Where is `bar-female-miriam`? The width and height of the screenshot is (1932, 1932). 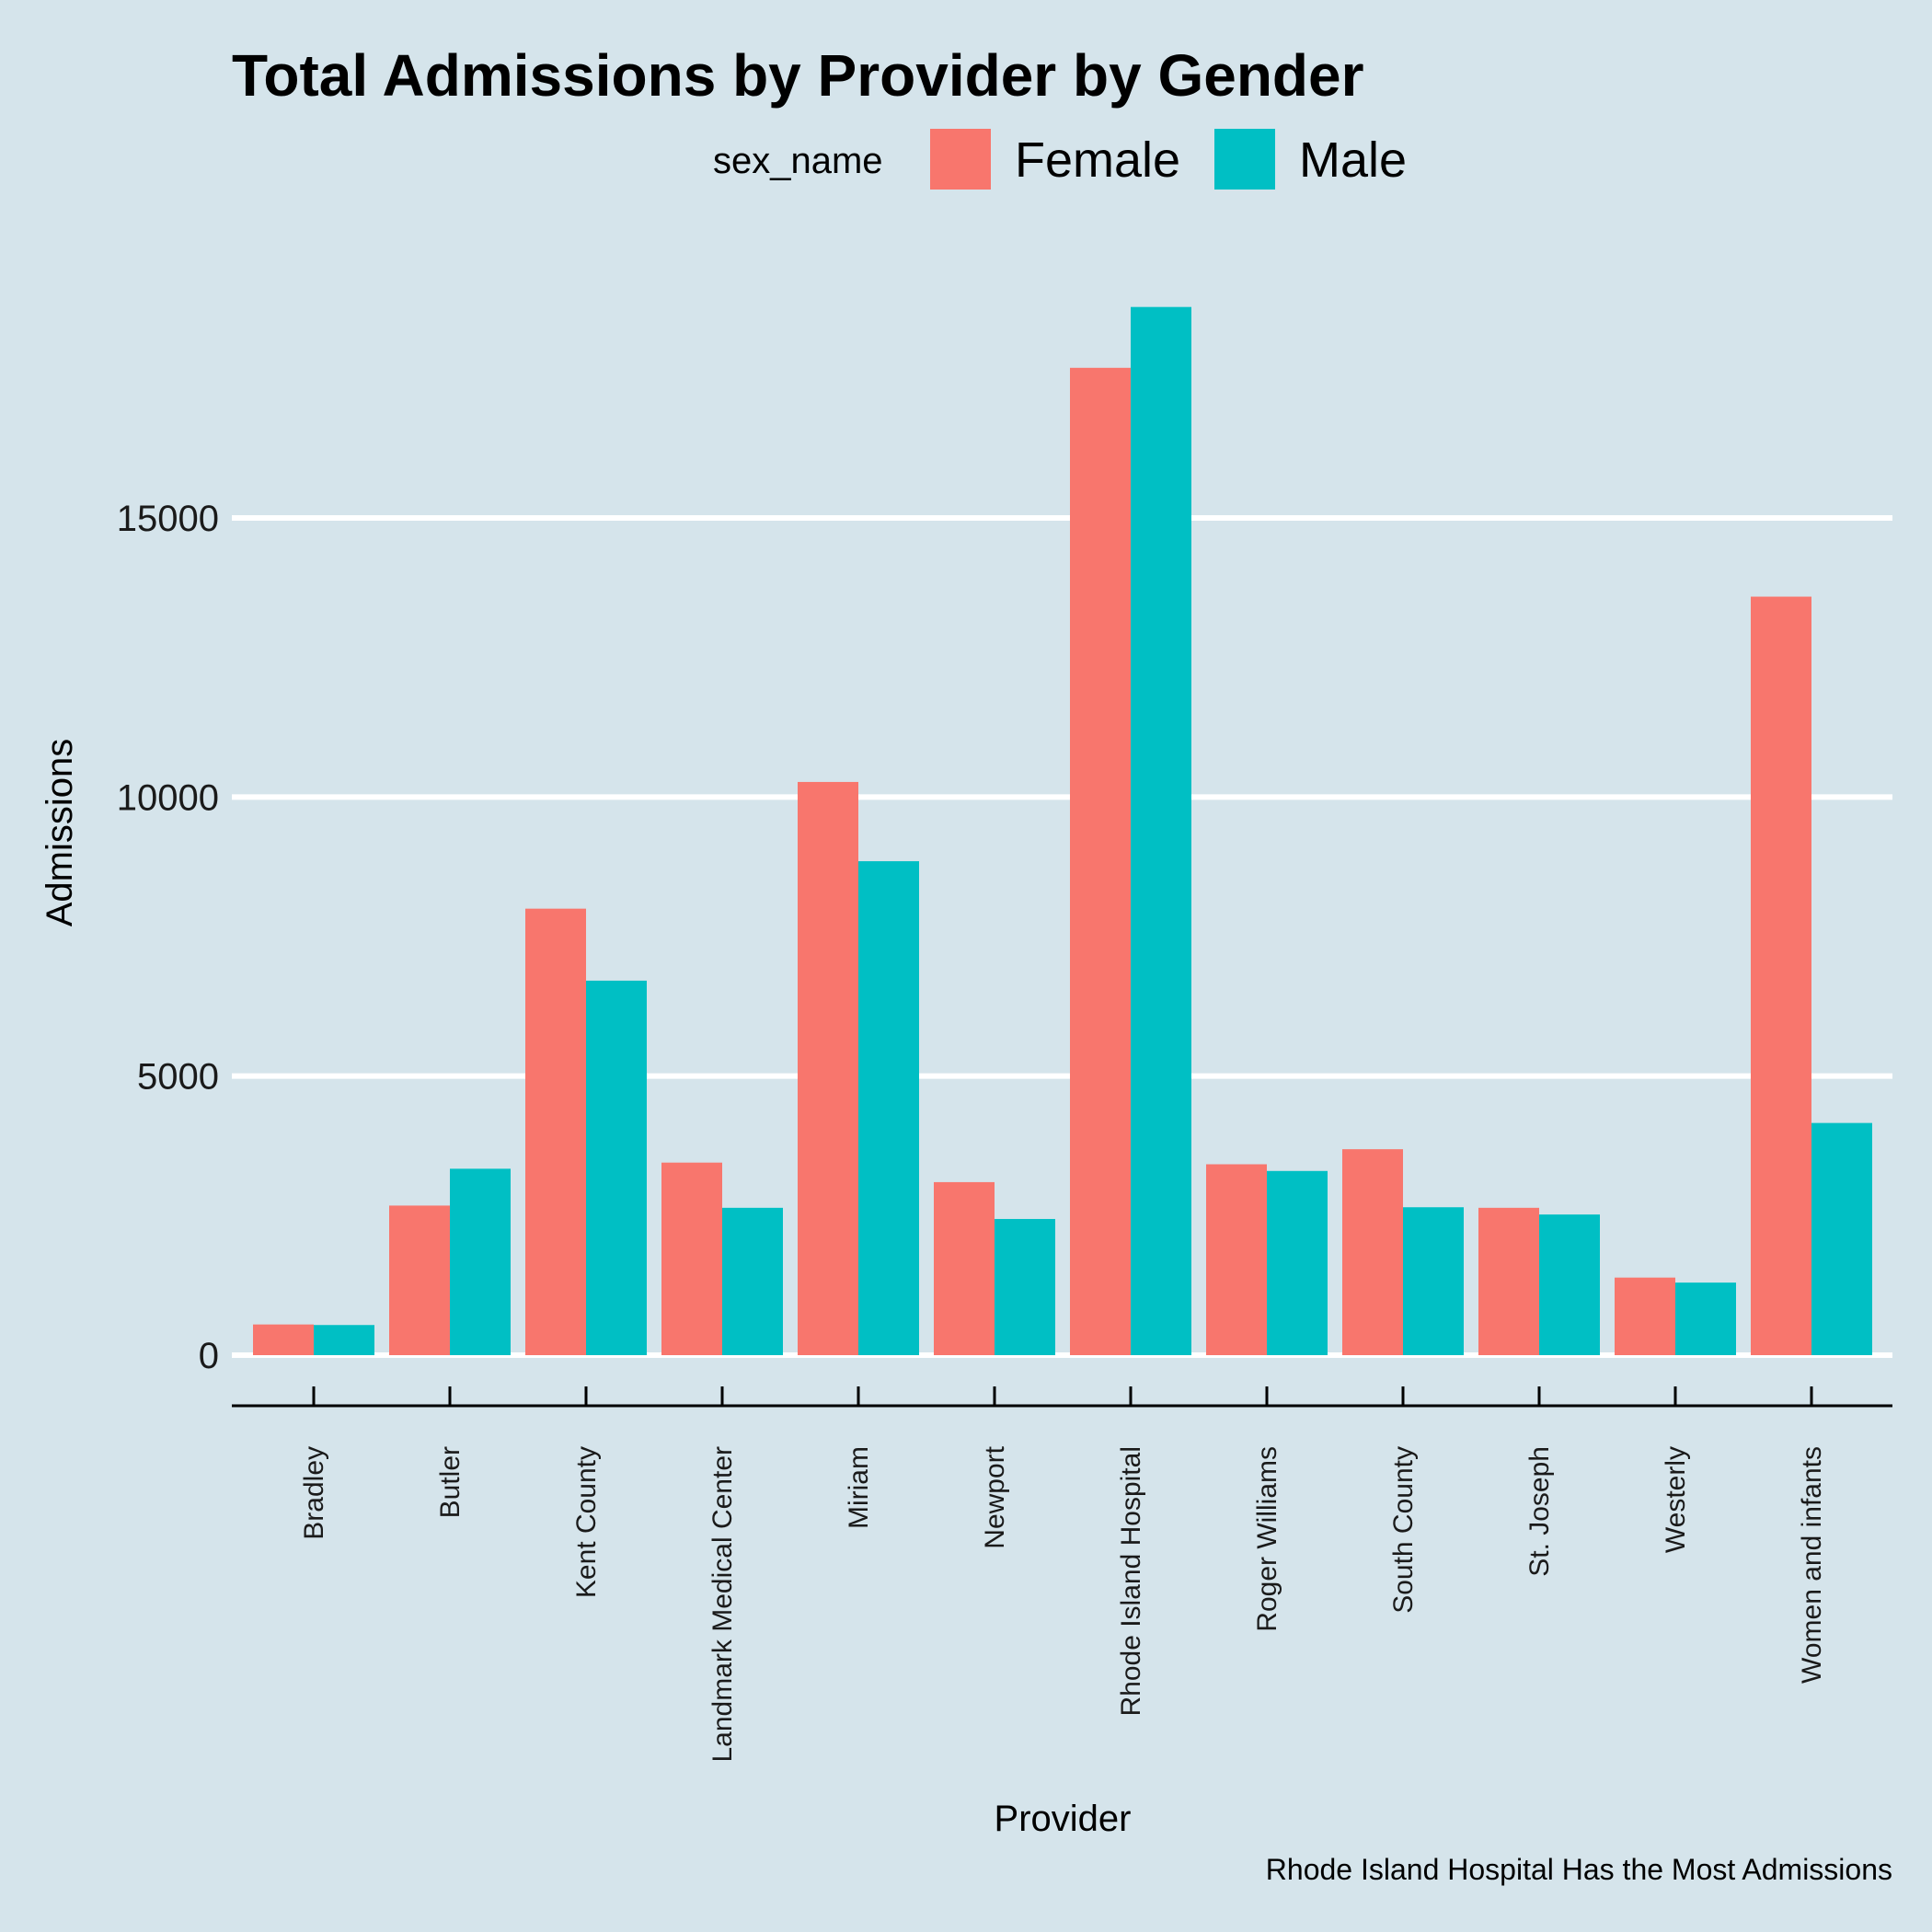 bar-female-miriam is located at coordinates (828, 1068).